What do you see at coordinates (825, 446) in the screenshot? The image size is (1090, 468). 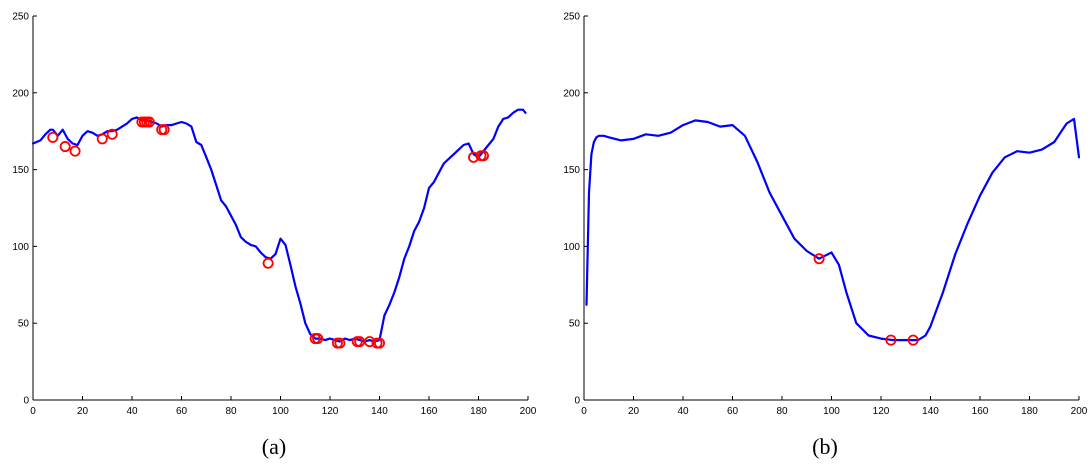 I see `panel-caption: (b)` at bounding box center [825, 446].